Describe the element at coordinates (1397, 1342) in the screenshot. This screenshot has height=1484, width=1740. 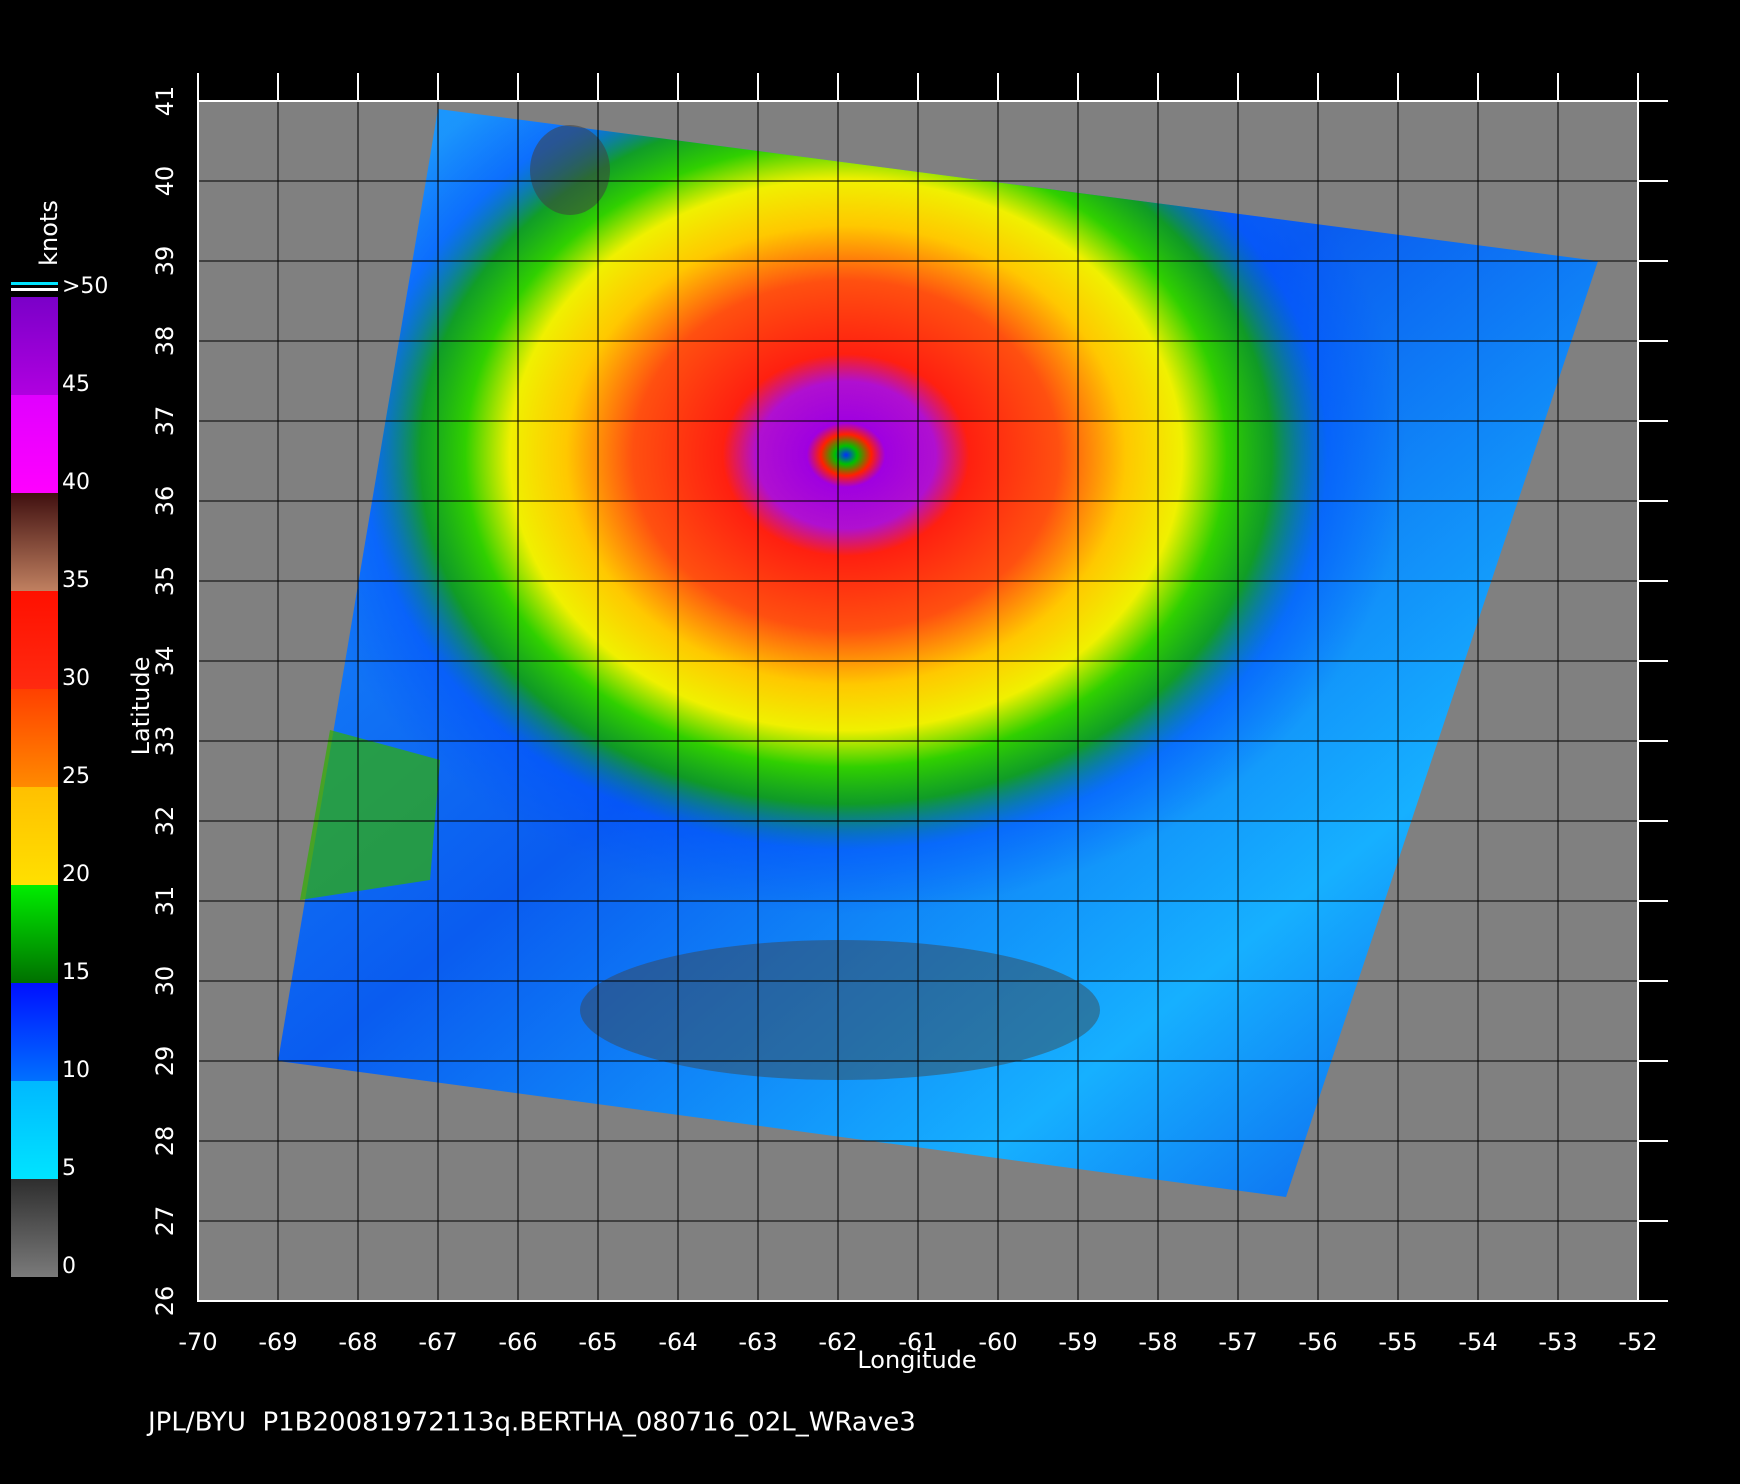
I see `x-tick-label: -55` at that location.